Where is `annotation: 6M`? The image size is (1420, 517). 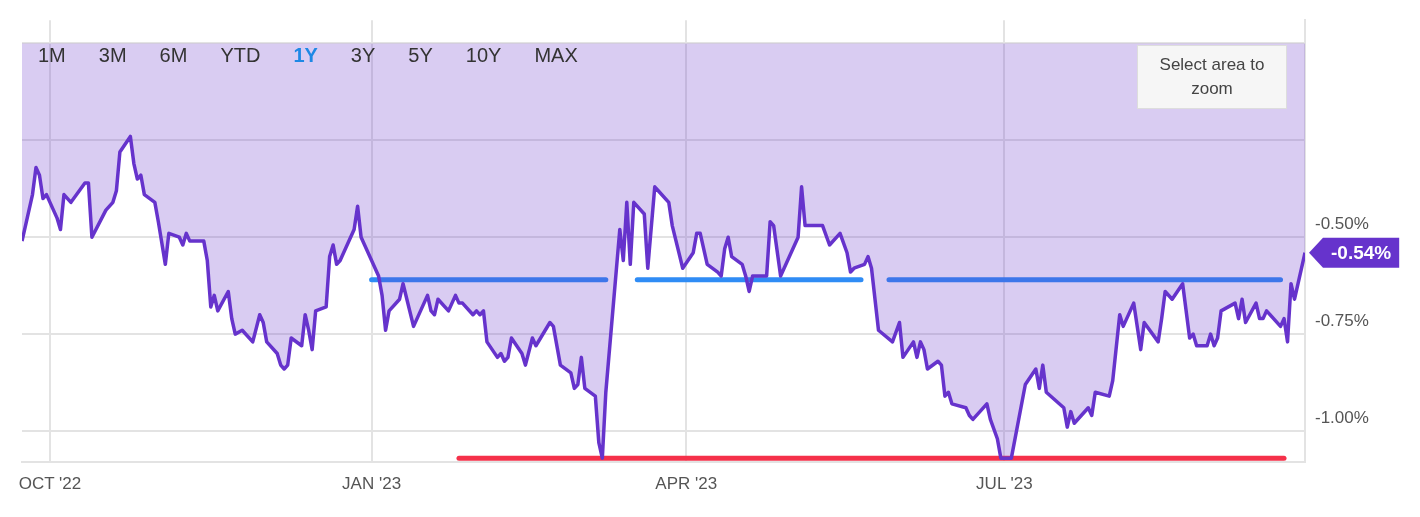 annotation: 6M is located at coordinates (173, 55).